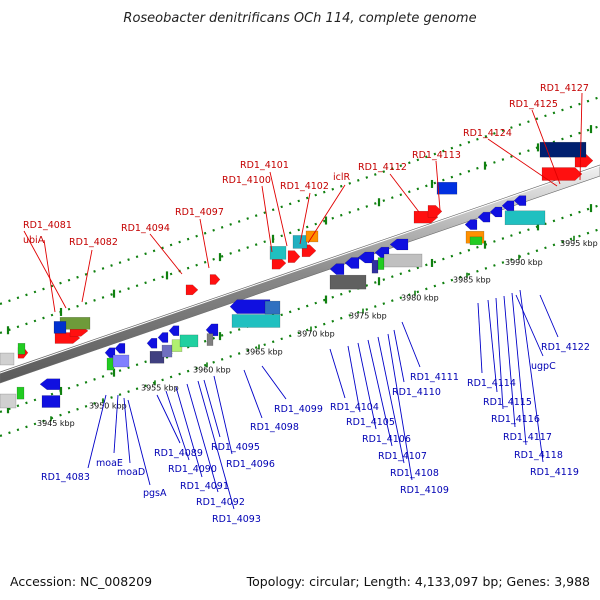 The image size is (600, 600). Describe the element at coordinates (199, 212) in the screenshot. I see `forward-gene-label: RD1_4097` at that location.